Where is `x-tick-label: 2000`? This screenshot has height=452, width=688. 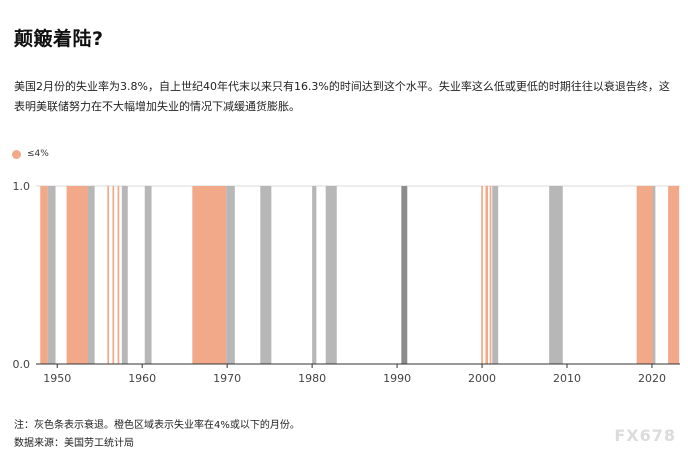 x-tick-label: 2000 is located at coordinates (482, 378).